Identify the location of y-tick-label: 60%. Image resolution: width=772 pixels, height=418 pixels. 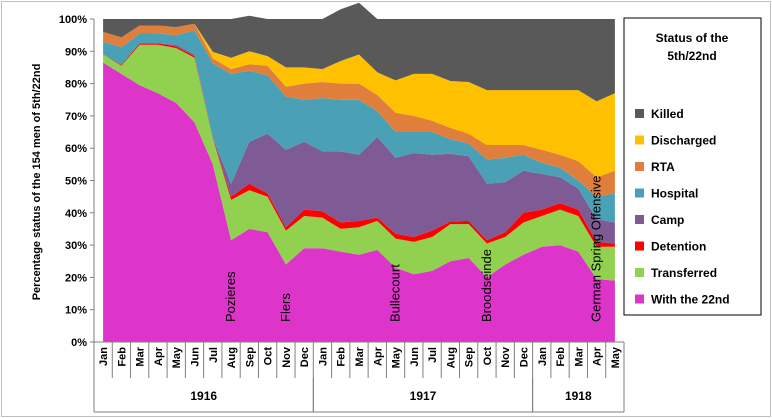
(76, 149).